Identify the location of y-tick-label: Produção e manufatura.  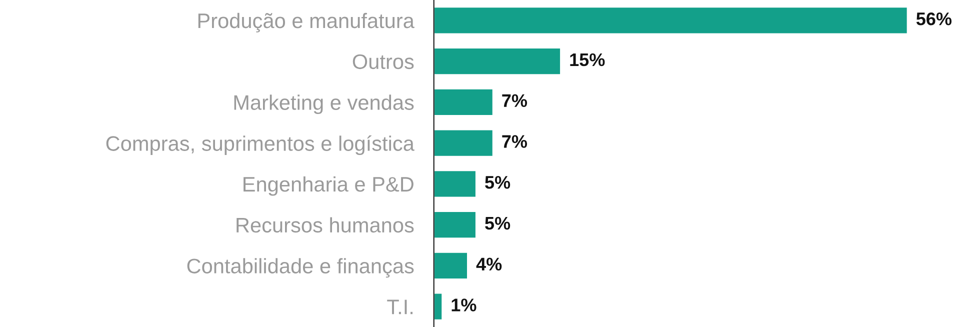
(306, 22).